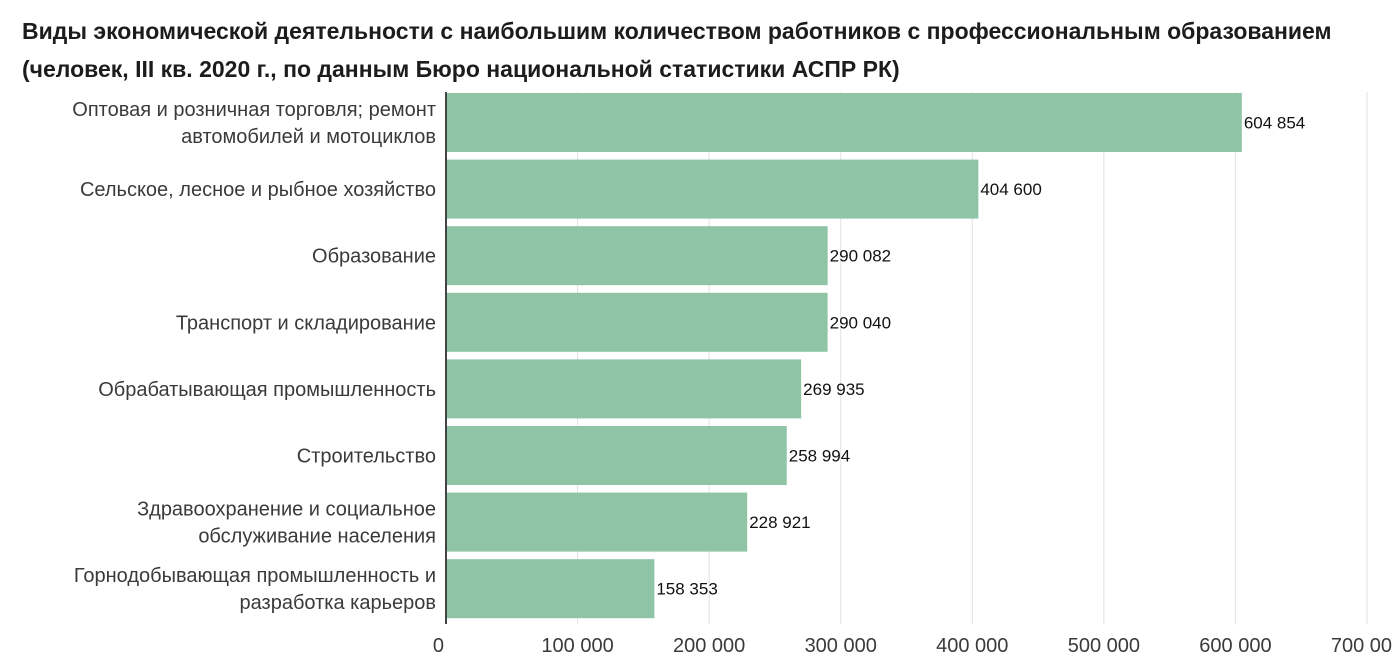 The width and height of the screenshot is (1392, 670). I want to click on bar-value-label: 290 040, so click(860, 322).